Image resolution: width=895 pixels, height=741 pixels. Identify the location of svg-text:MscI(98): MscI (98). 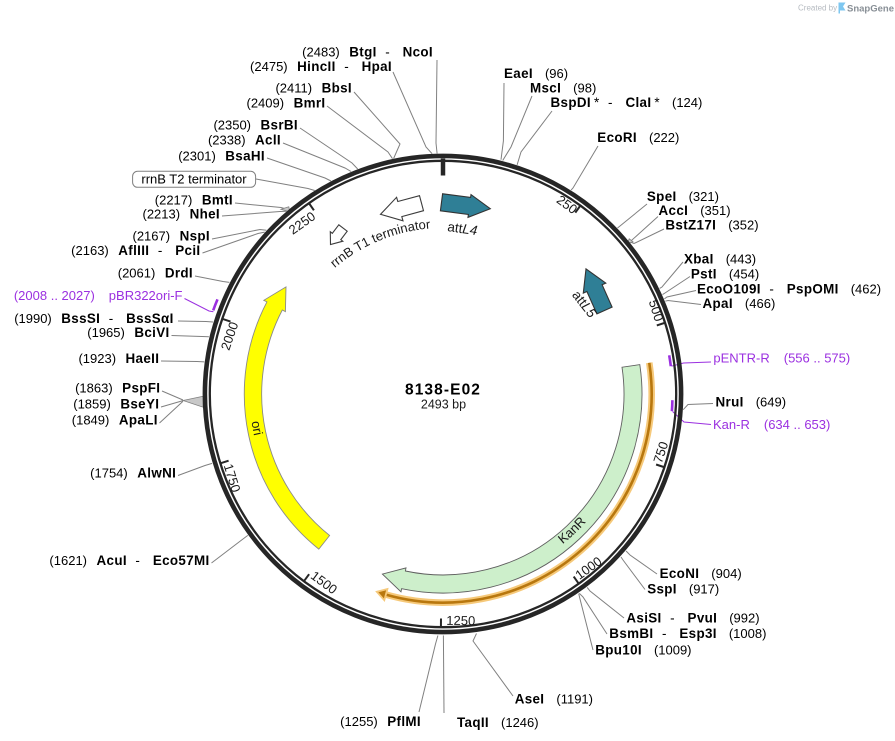
(563, 87).